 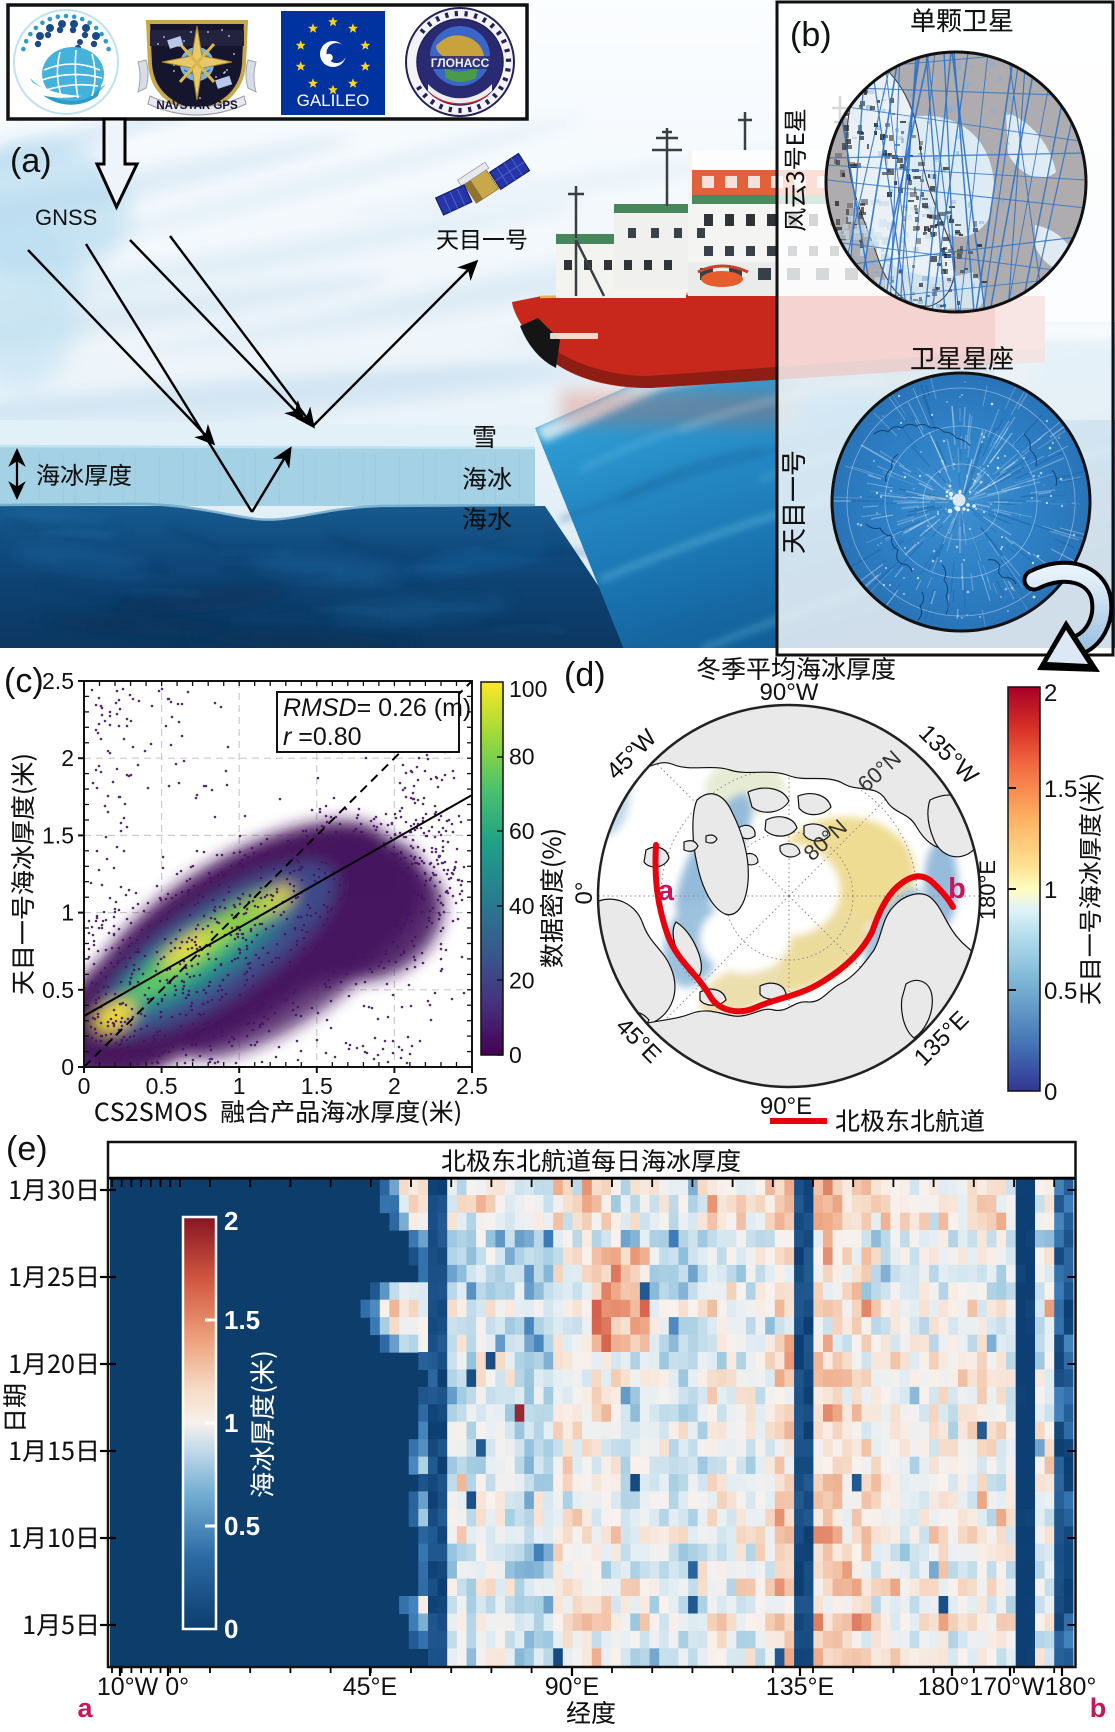 What do you see at coordinates (522, 980) in the screenshot?
I see `svg-text: 20` at bounding box center [522, 980].